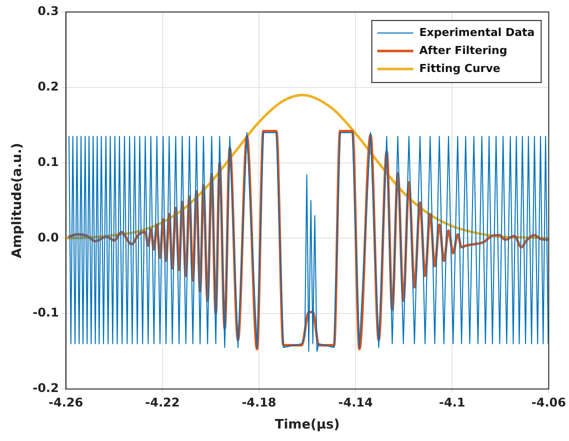  What do you see at coordinates (48, 237) in the screenshot?
I see `y-tick-label: 0.0` at bounding box center [48, 237].